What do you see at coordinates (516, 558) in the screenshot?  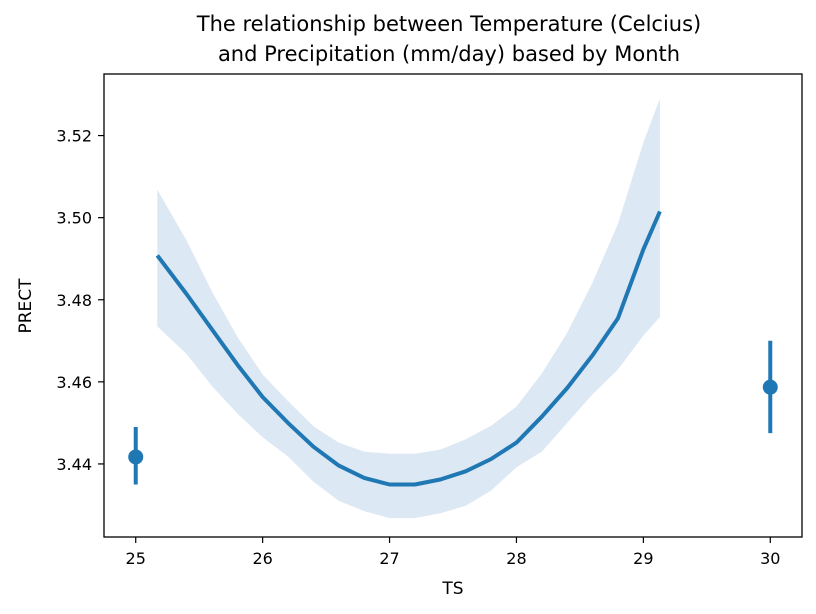 I see `x-tick-label: 28` at bounding box center [516, 558].